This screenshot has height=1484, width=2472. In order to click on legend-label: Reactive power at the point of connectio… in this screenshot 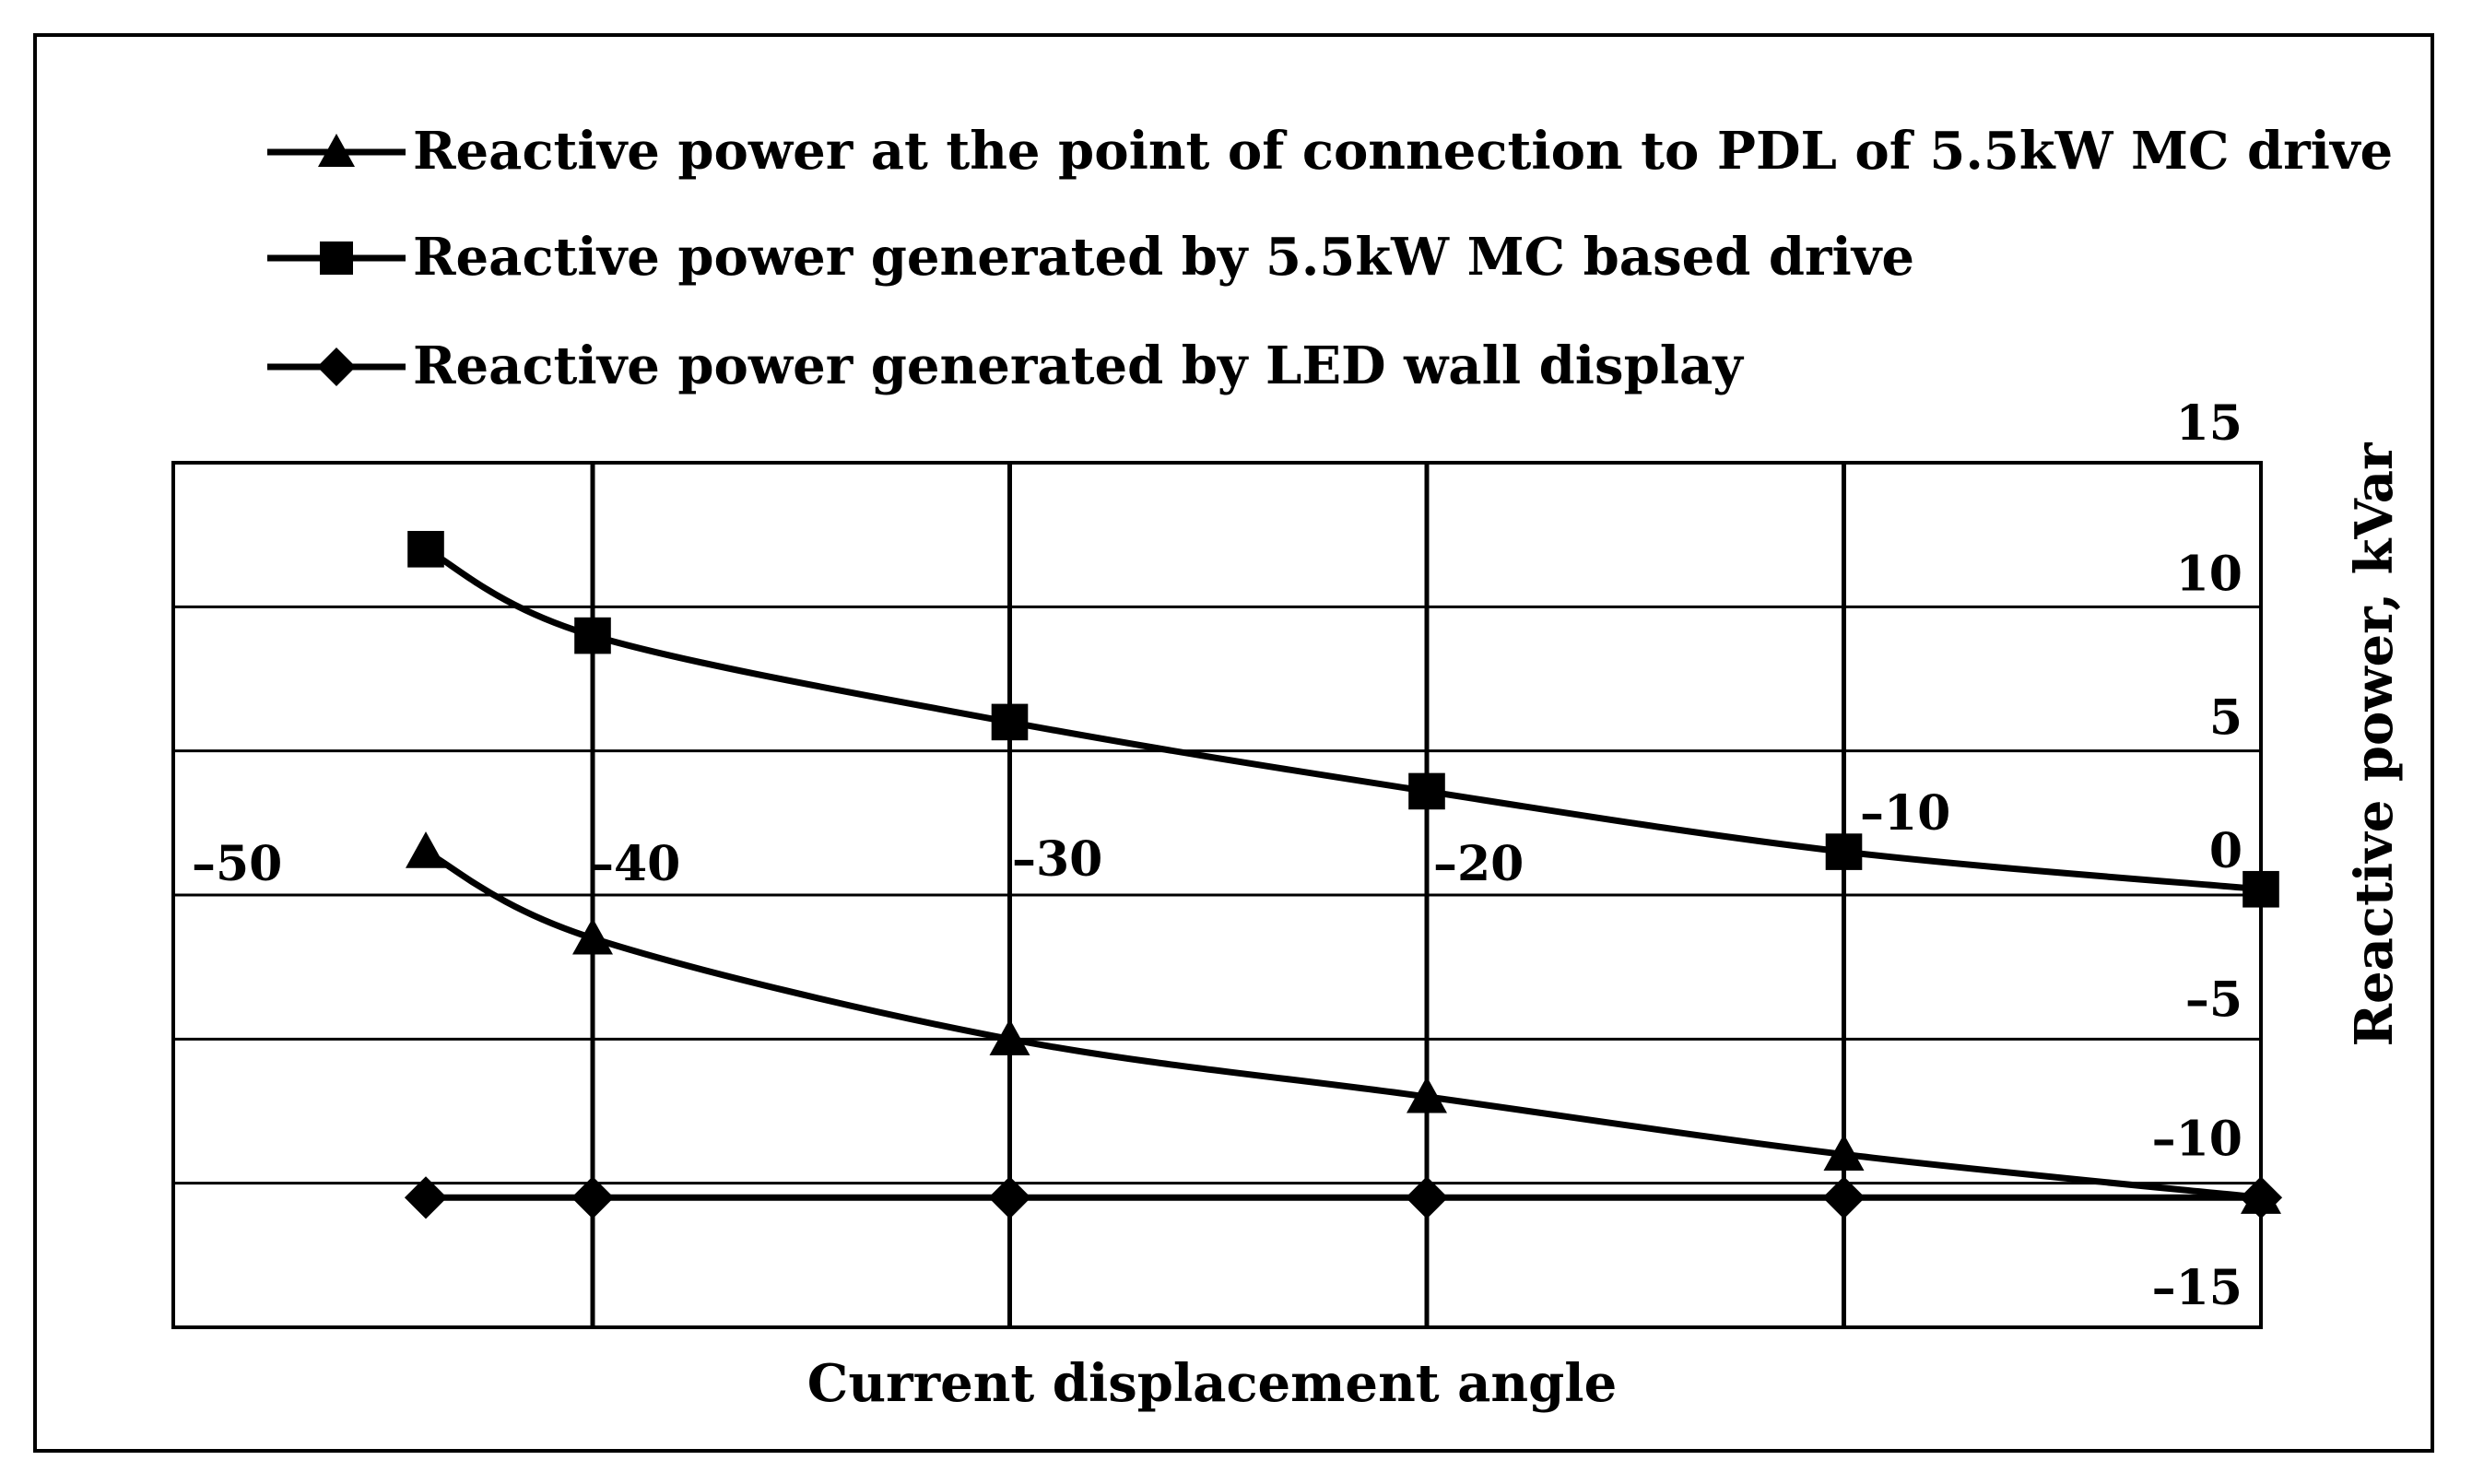, I will do `click(1403, 151)`.